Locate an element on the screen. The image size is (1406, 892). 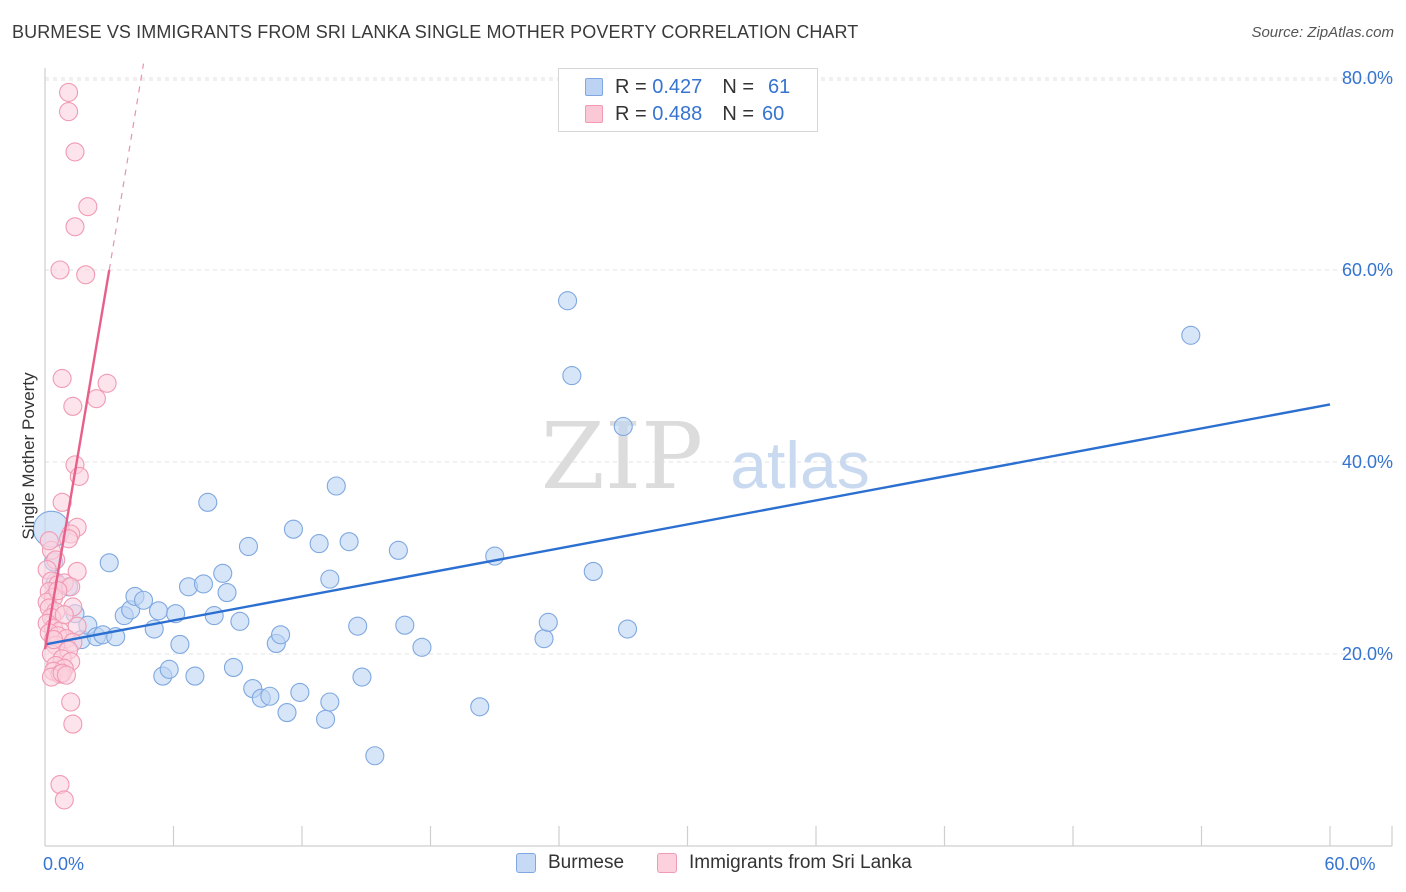
correlation-legend: R = 0.427 N = 61 R = 0.488 N = 60 is located at coordinates (688, 100).